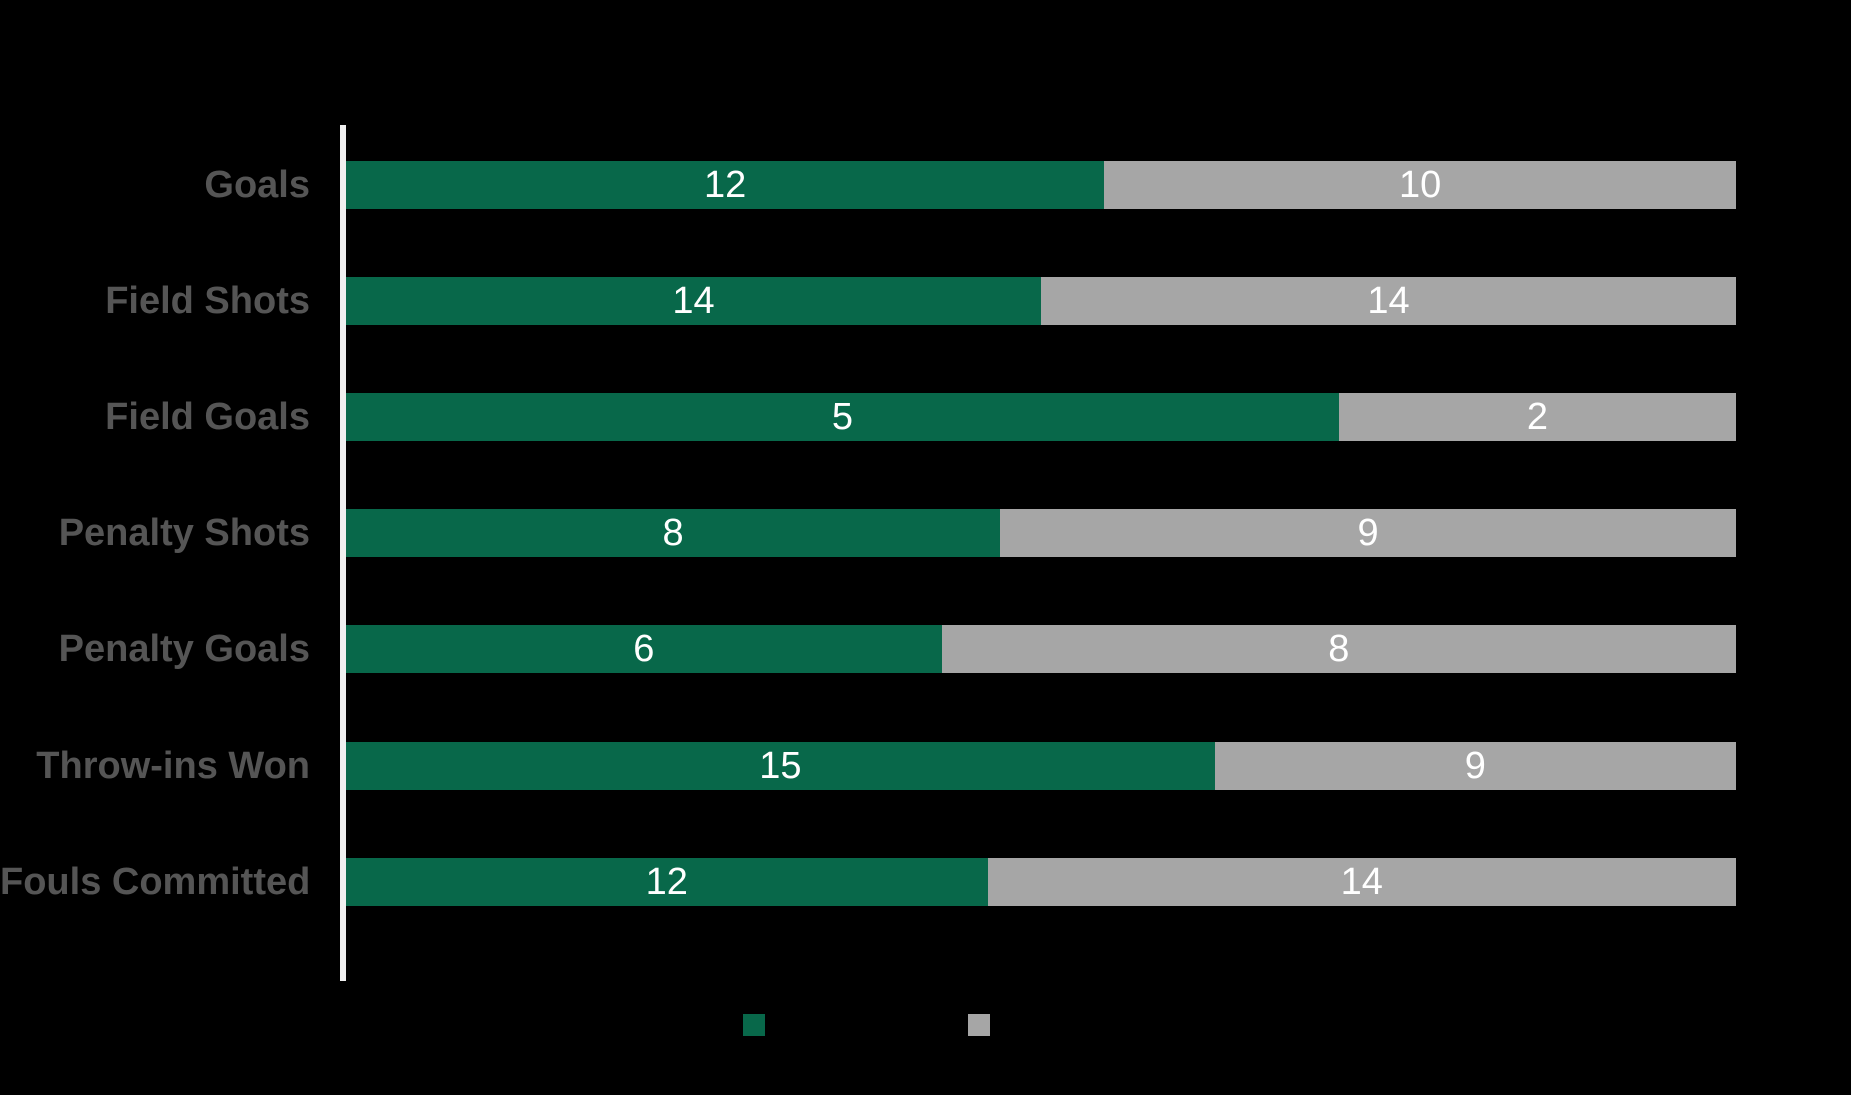 Image resolution: width=1851 pixels, height=1095 pixels. What do you see at coordinates (754, 1025) in the screenshot?
I see `legend-swatch-green` at bounding box center [754, 1025].